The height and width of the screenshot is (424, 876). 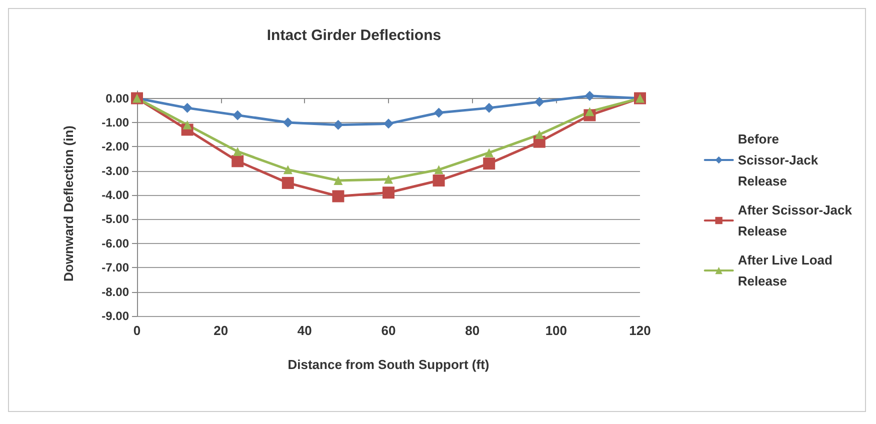 I want to click on x-tick-label: 0, so click(x=137, y=330).